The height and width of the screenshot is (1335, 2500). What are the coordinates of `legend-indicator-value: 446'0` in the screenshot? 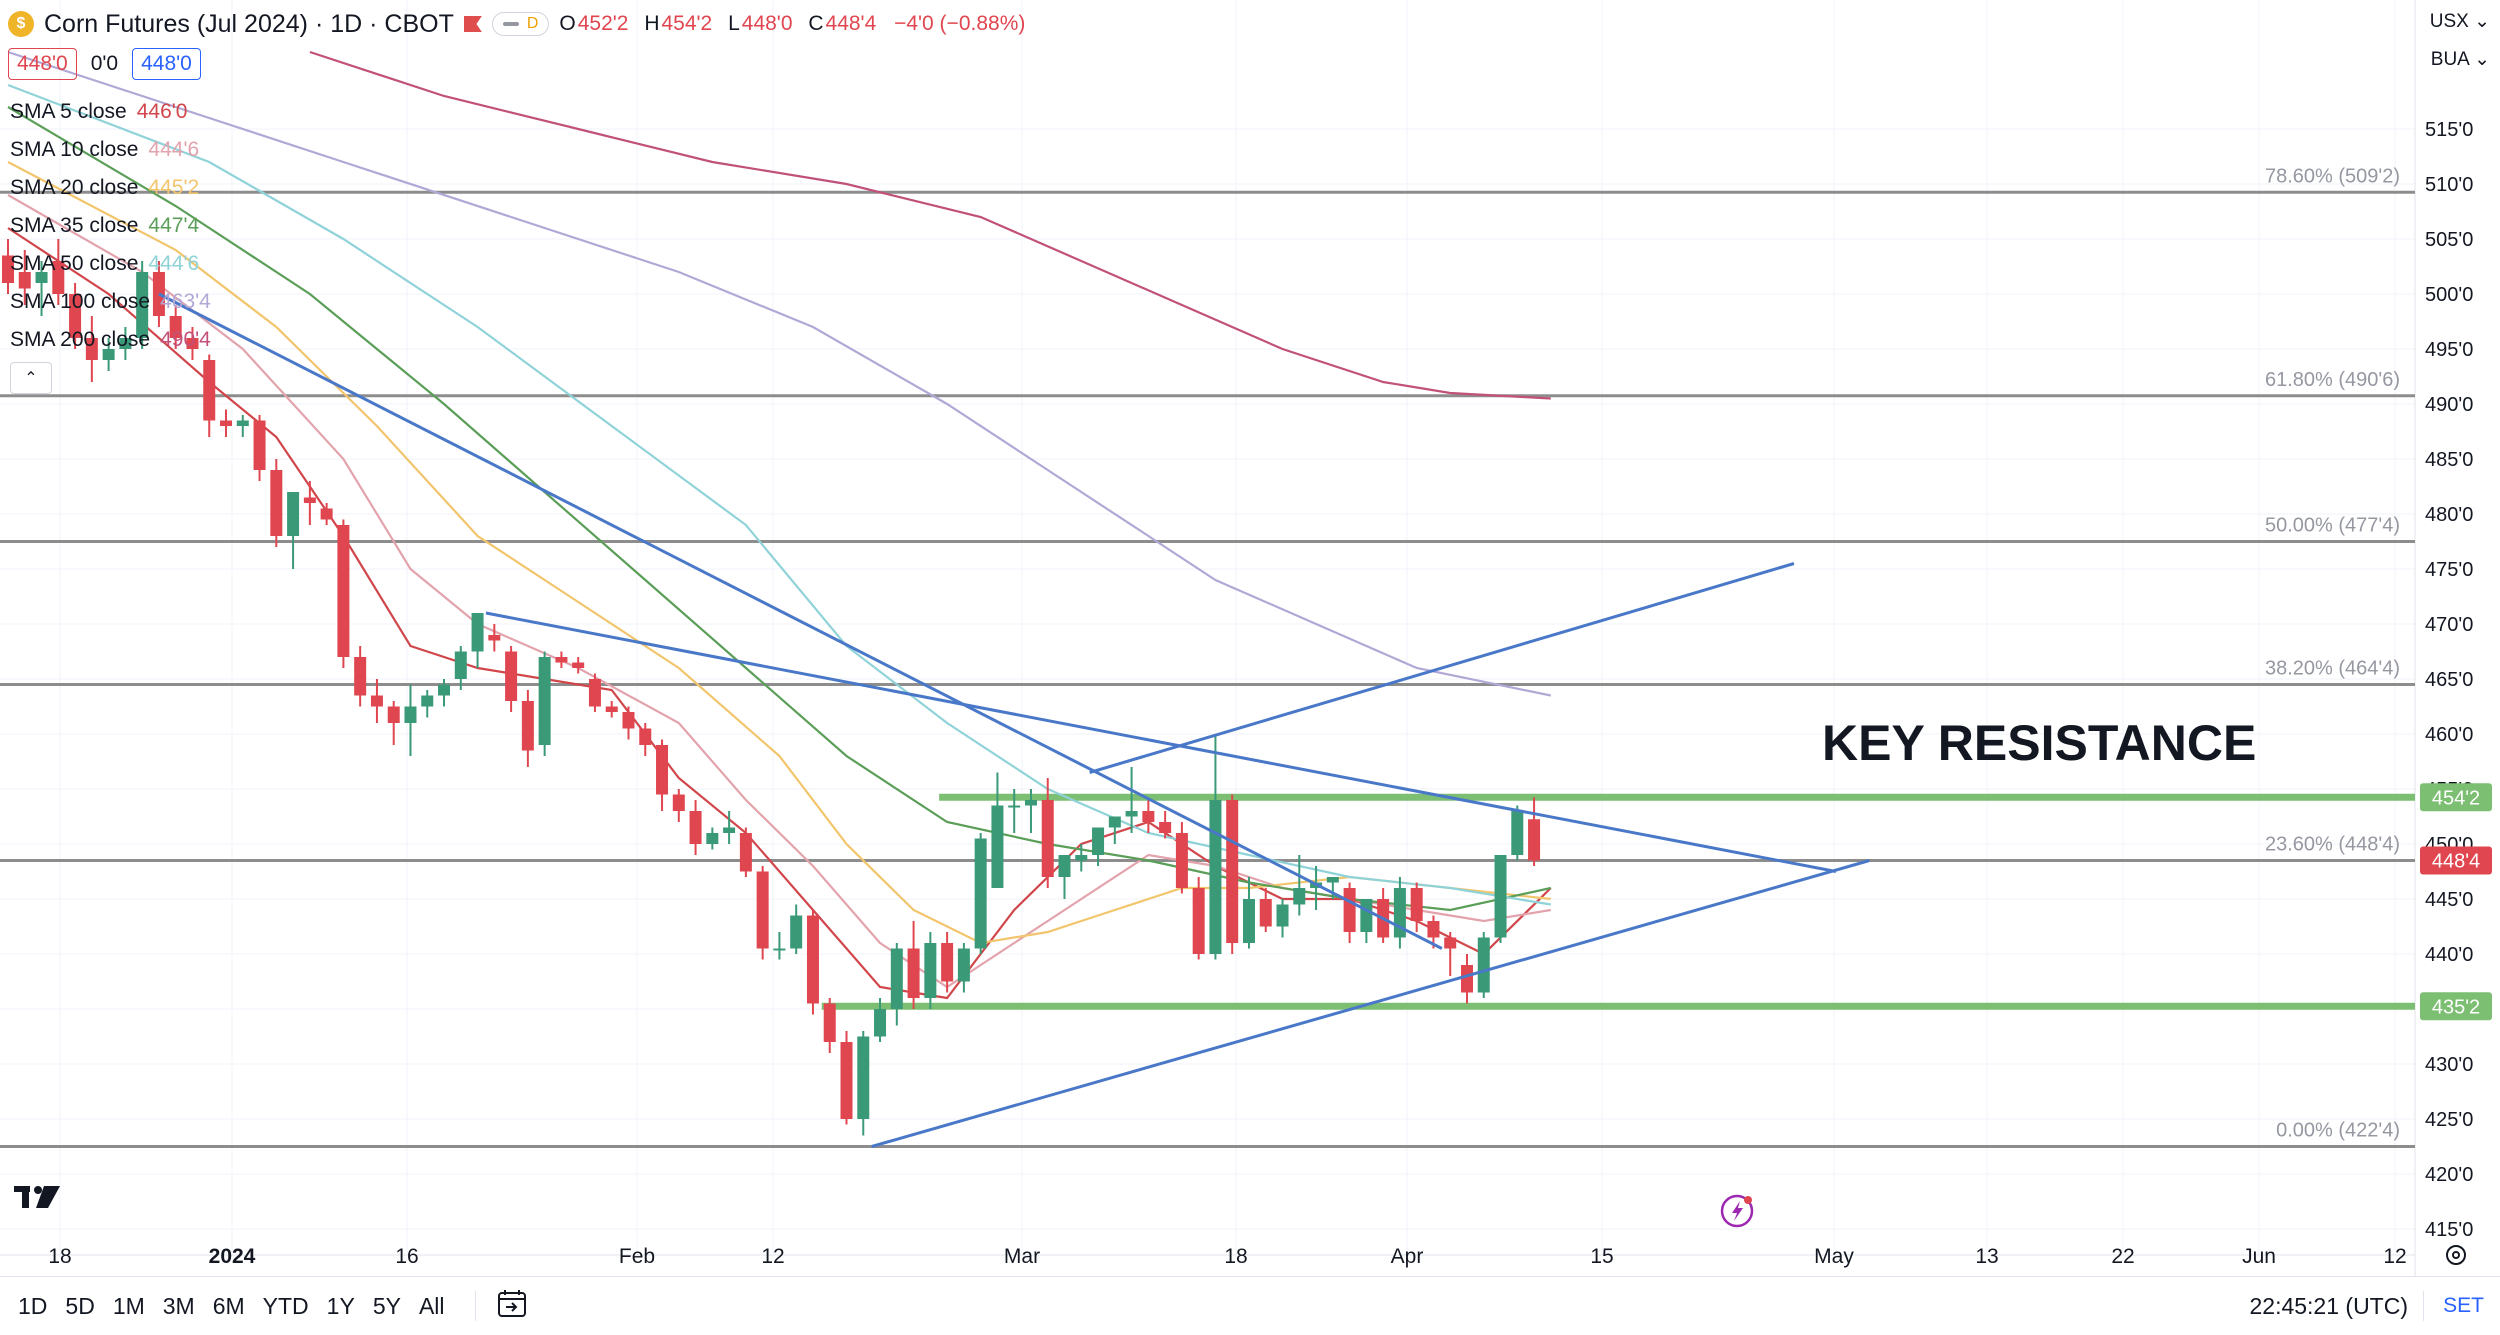 It's located at (162, 111).